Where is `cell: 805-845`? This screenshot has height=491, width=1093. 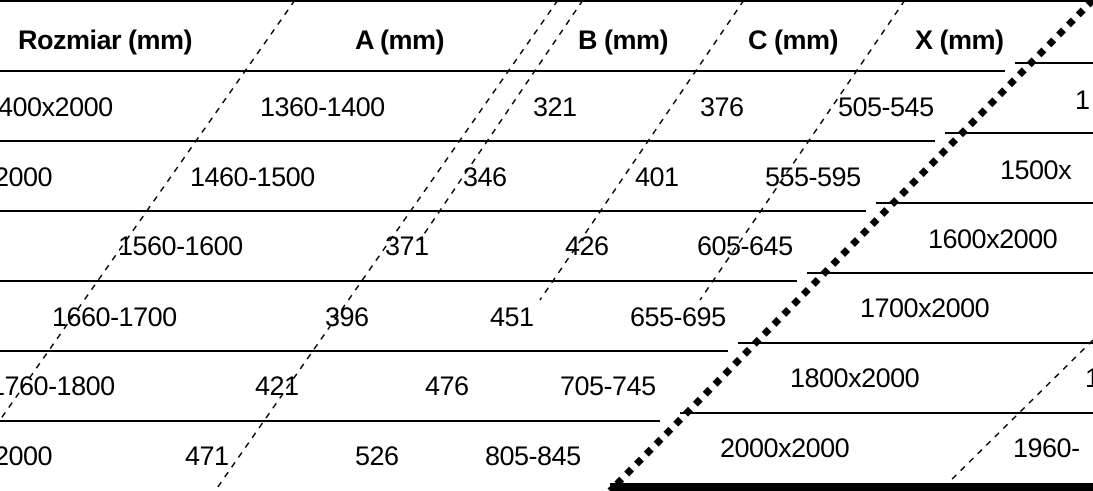 cell: 805-845 is located at coordinates (533, 456).